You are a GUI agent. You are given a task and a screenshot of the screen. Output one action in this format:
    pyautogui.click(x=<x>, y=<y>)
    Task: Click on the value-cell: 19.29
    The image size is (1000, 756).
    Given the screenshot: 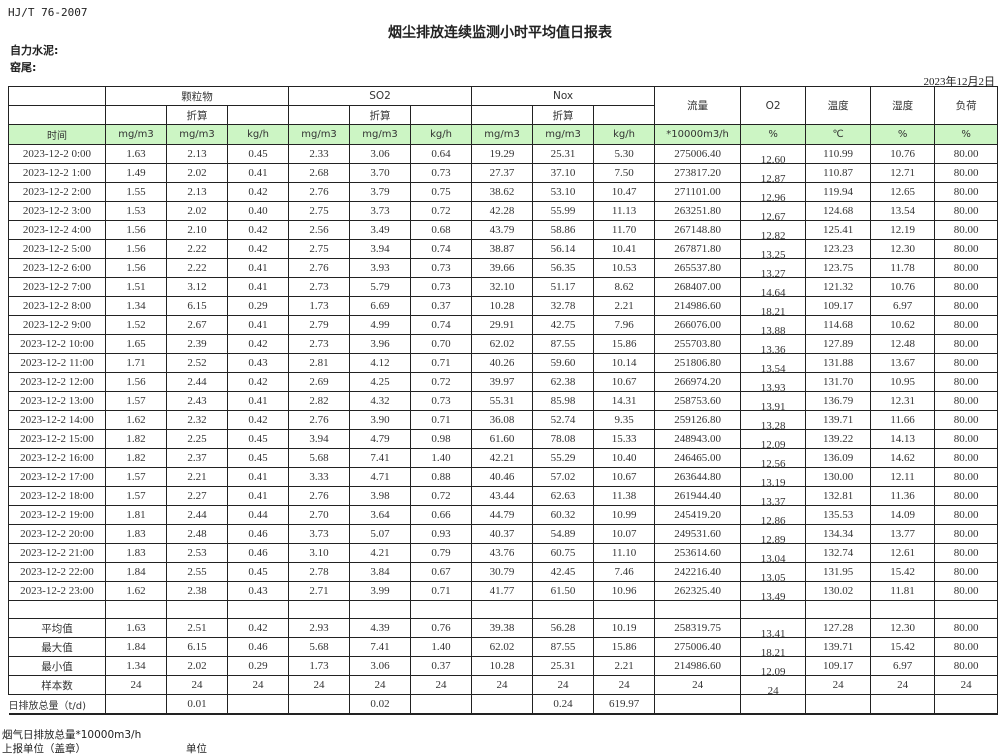 What is the action you would take?
    pyautogui.click(x=502, y=154)
    